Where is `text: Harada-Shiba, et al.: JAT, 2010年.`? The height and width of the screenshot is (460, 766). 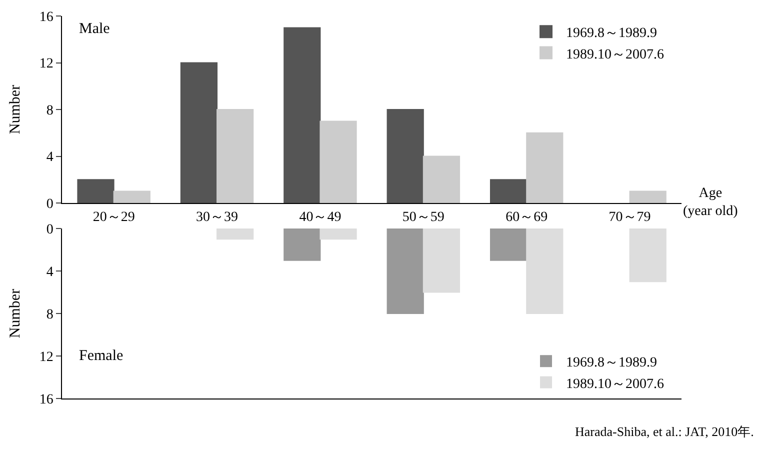
text: Harada-Shiba, et al.: JAT, 2010年. is located at coordinates (664, 431).